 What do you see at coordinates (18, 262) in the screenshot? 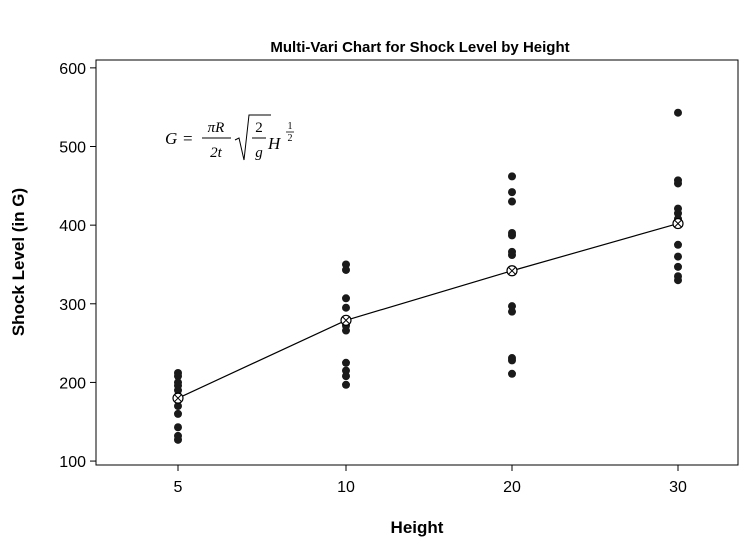
I see `y-axis-label: Shock Level (in G)` at bounding box center [18, 262].